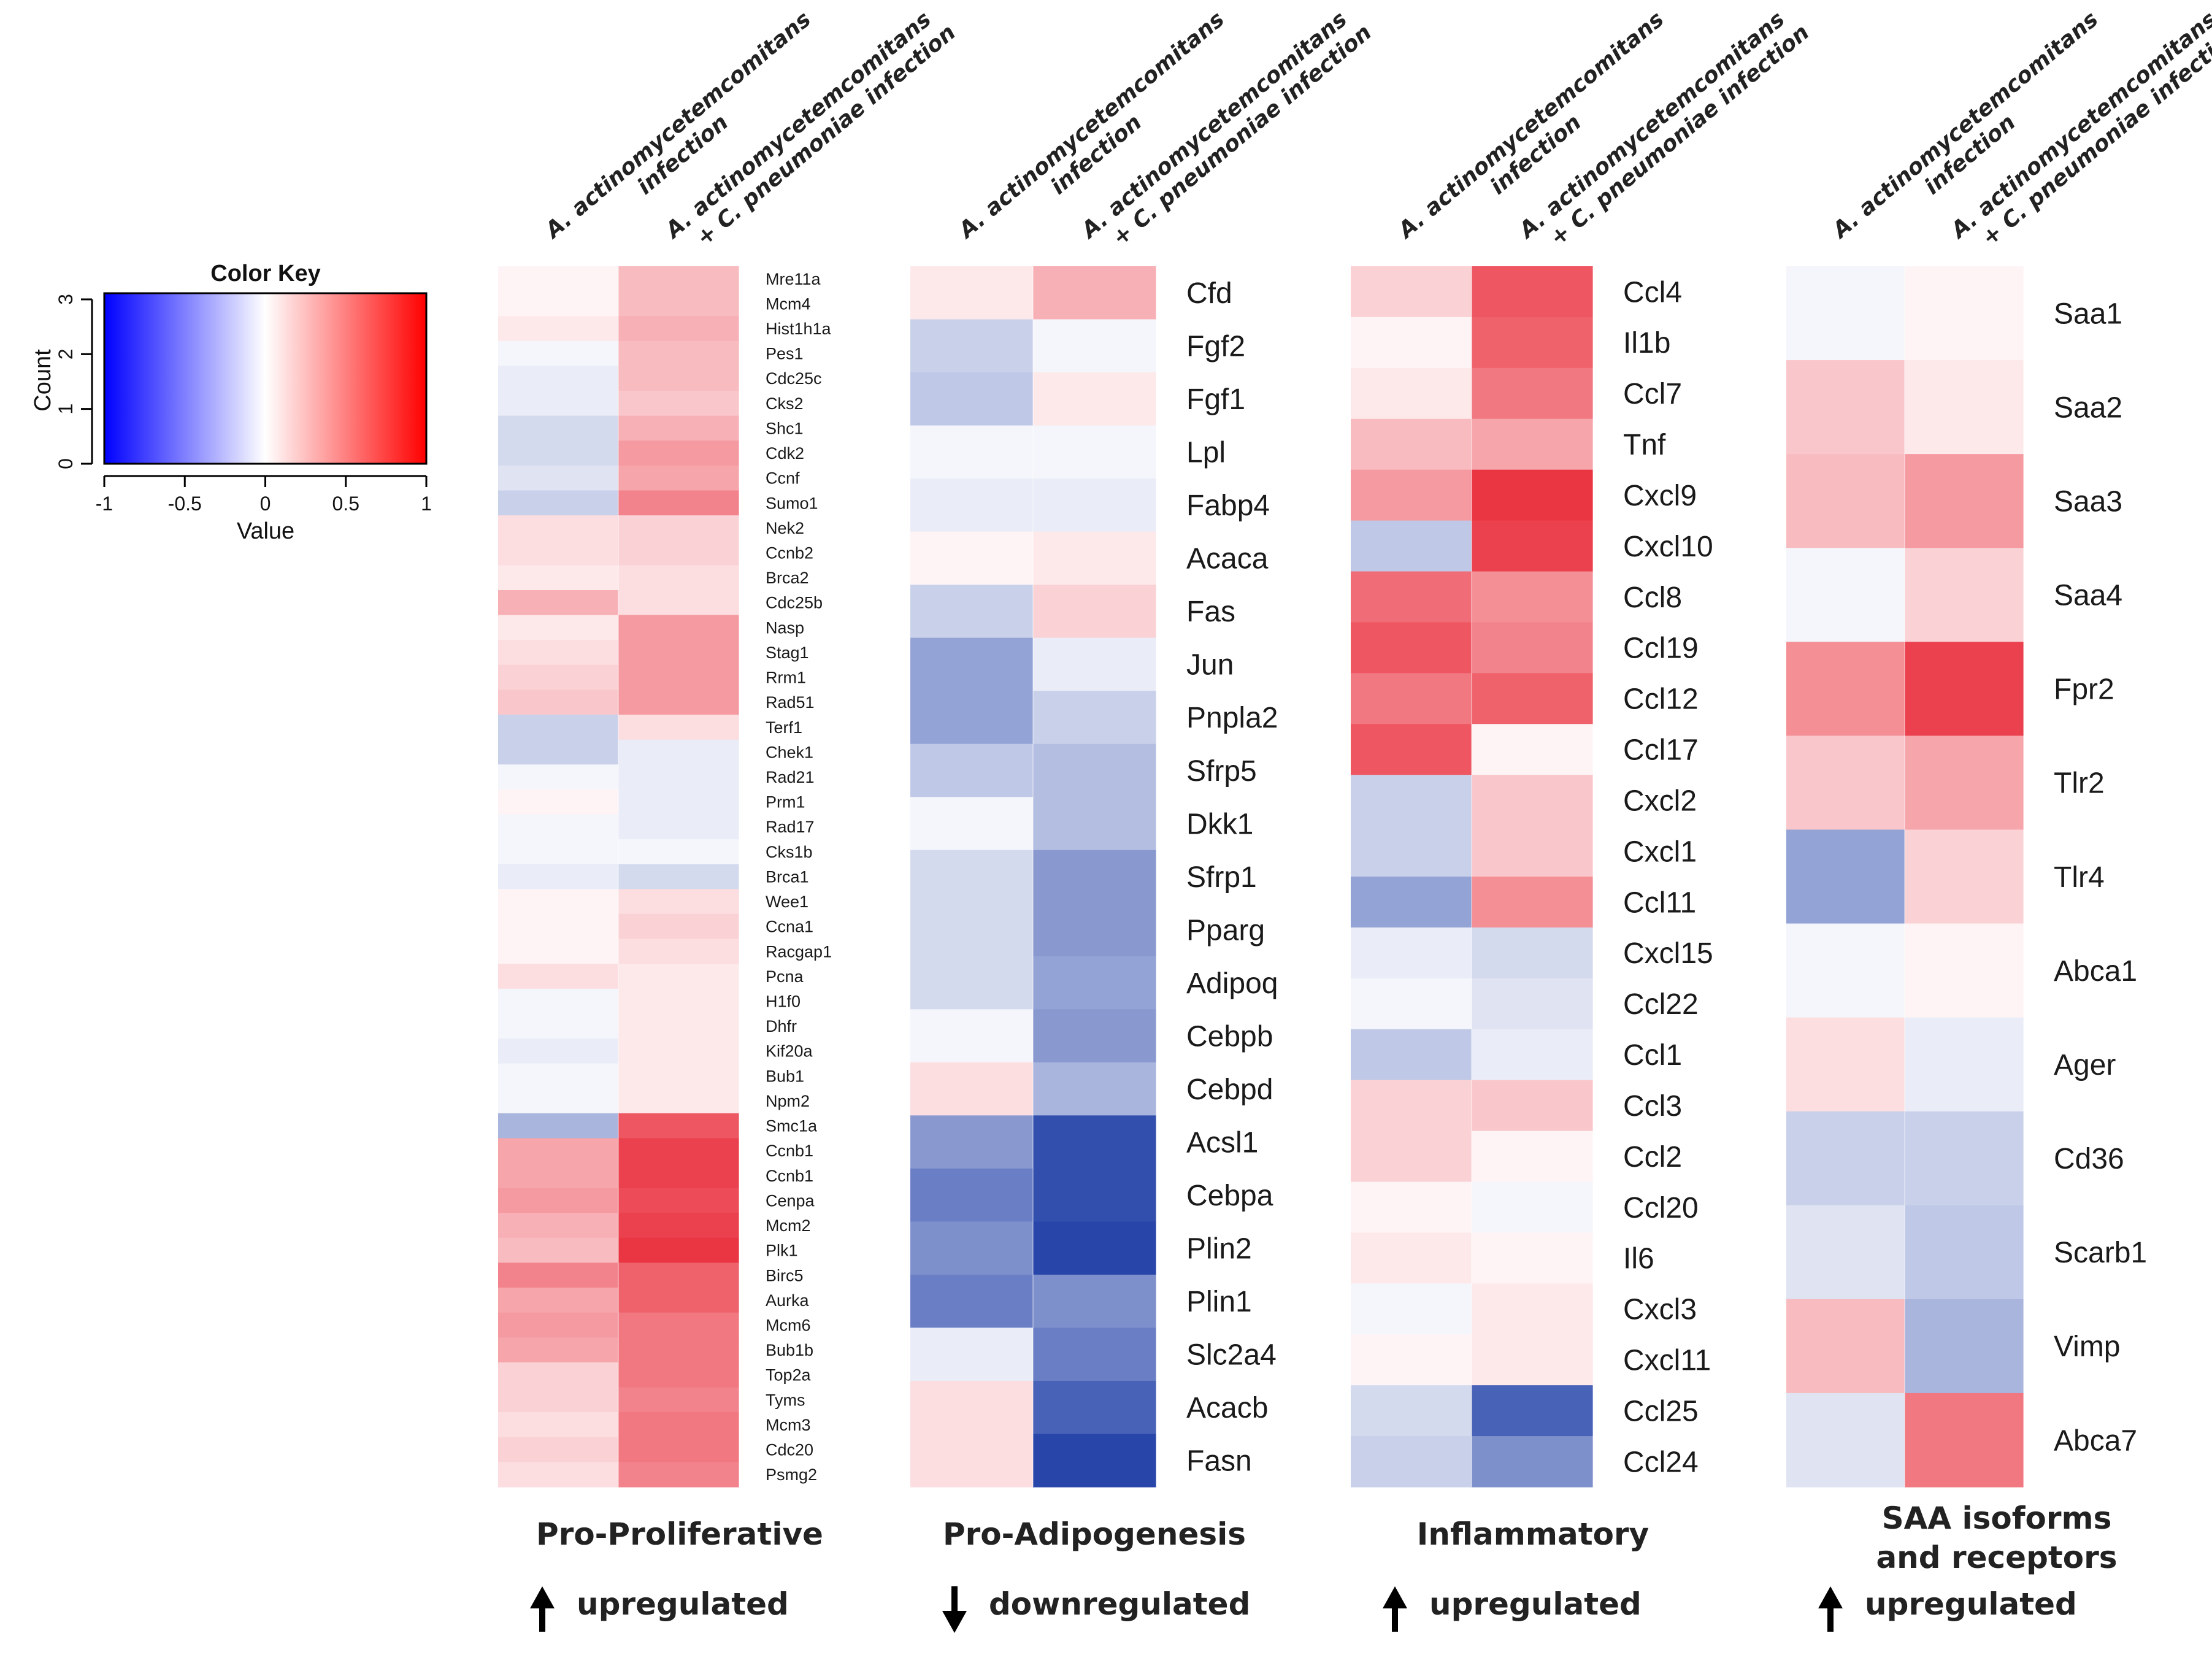  What do you see at coordinates (1229, 1196) in the screenshot?
I see `gene-label: Cebpa` at bounding box center [1229, 1196].